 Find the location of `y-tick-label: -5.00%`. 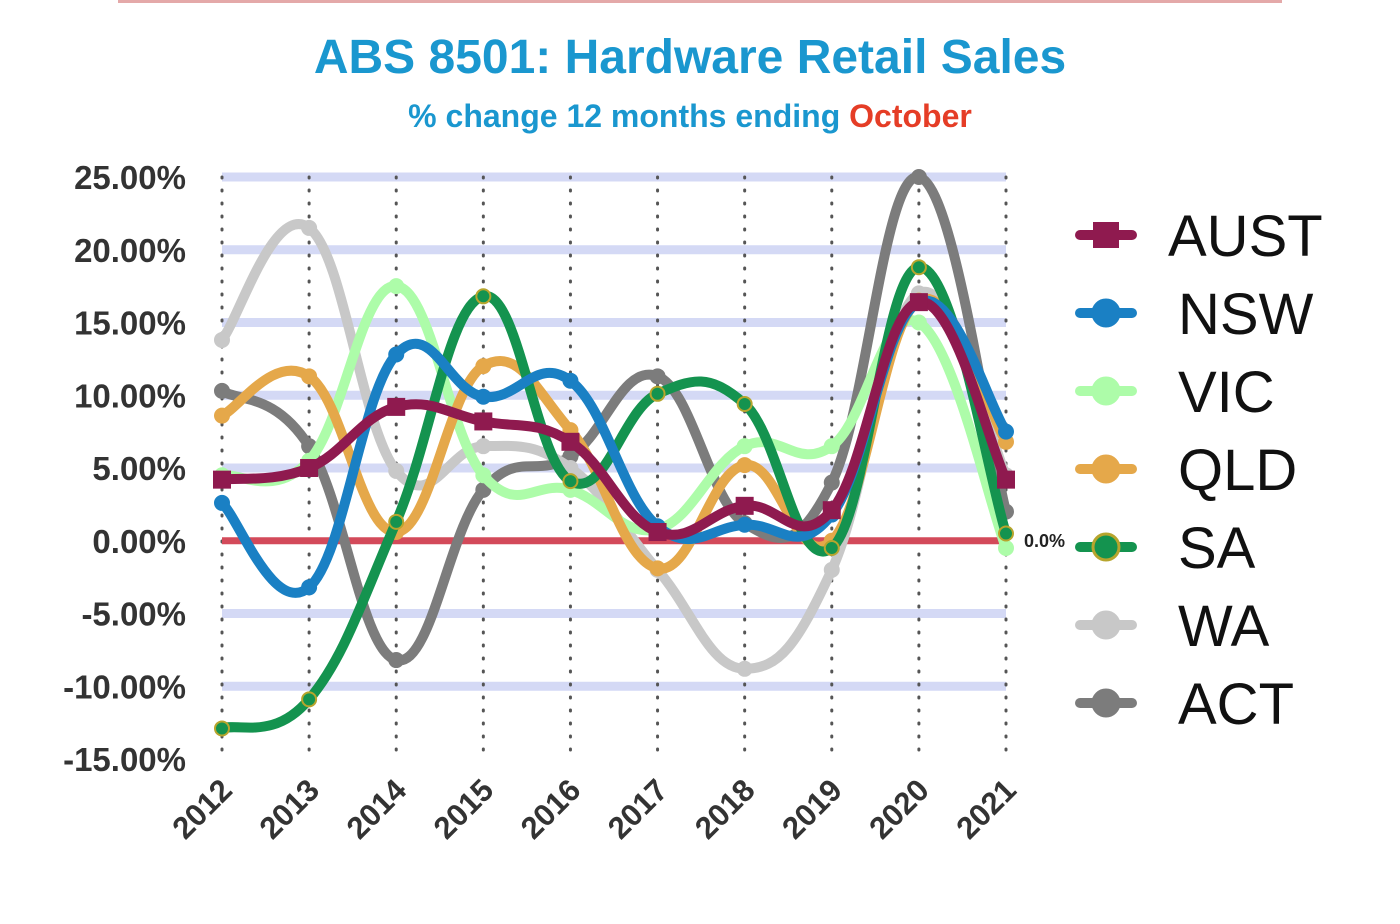

y-tick-label: -5.00% is located at coordinates (133, 614).